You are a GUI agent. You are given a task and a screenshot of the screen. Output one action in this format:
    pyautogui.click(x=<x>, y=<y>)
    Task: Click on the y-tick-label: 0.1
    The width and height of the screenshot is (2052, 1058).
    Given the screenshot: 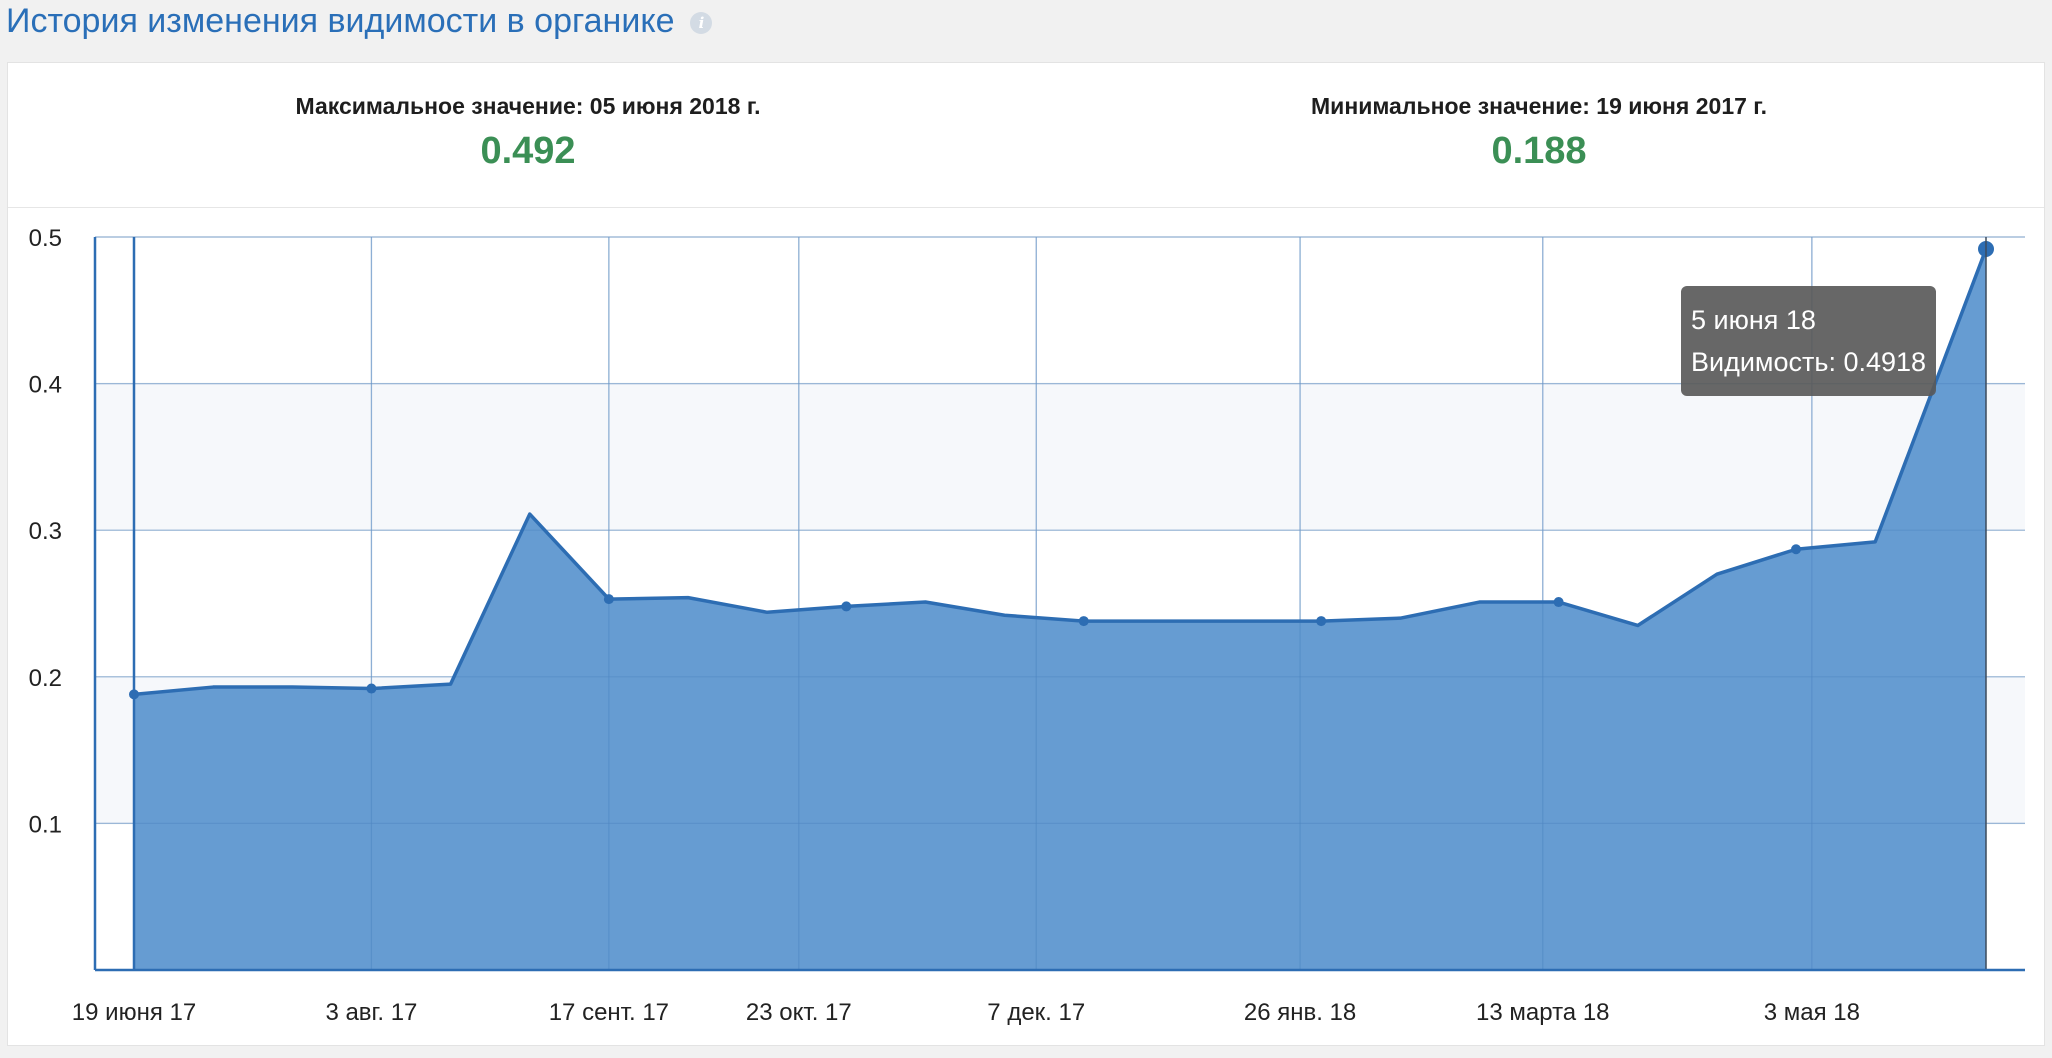 What is the action you would take?
    pyautogui.click(x=45, y=824)
    